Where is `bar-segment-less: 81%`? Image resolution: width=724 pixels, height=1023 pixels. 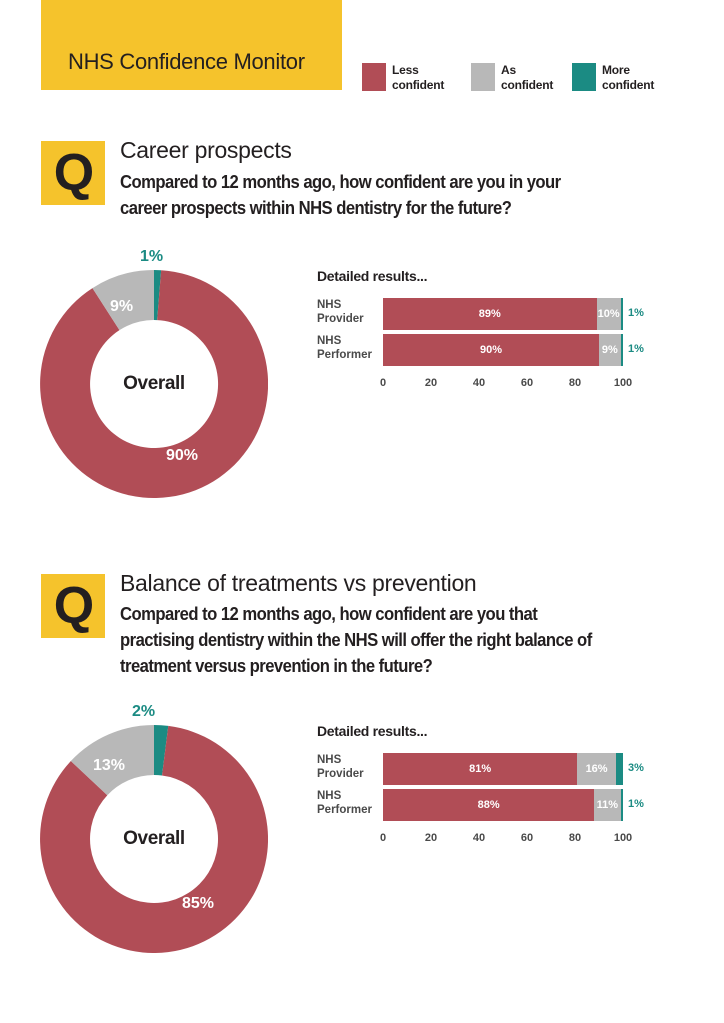
bar-segment-less: 81% is located at coordinates (480, 769).